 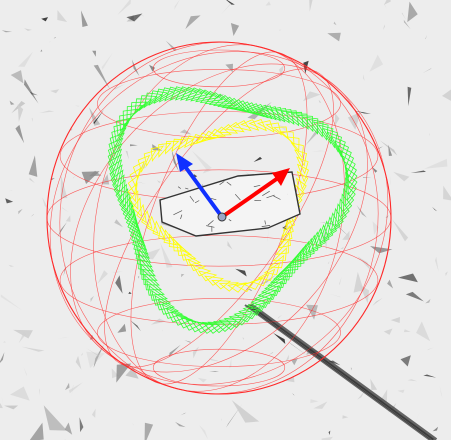 What do you see at coordinates (281, 177) in the screenshot?
I see `gizmo-x-arrowhead` at bounding box center [281, 177].